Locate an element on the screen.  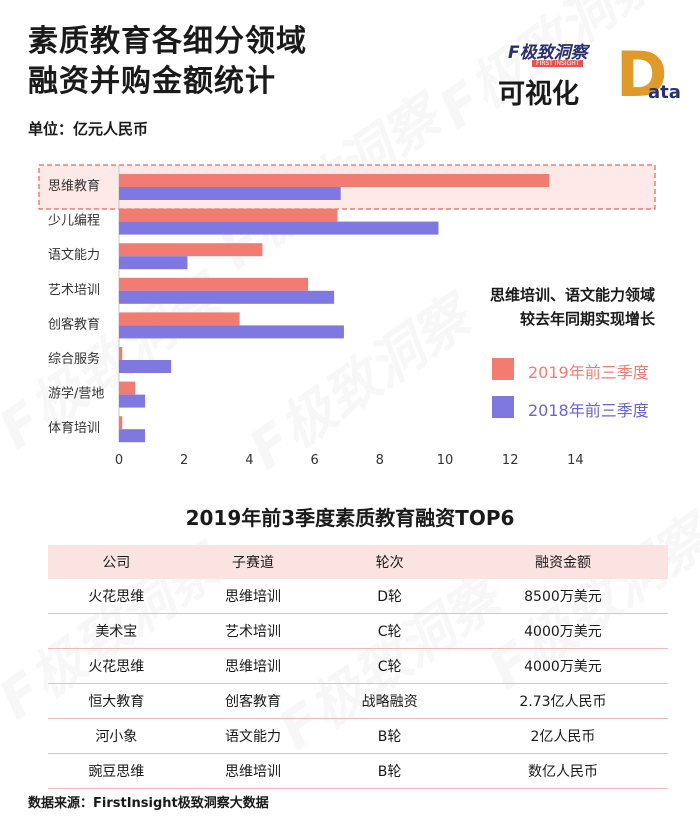
logo-vis-text: 可视化 is located at coordinates (538, 94).